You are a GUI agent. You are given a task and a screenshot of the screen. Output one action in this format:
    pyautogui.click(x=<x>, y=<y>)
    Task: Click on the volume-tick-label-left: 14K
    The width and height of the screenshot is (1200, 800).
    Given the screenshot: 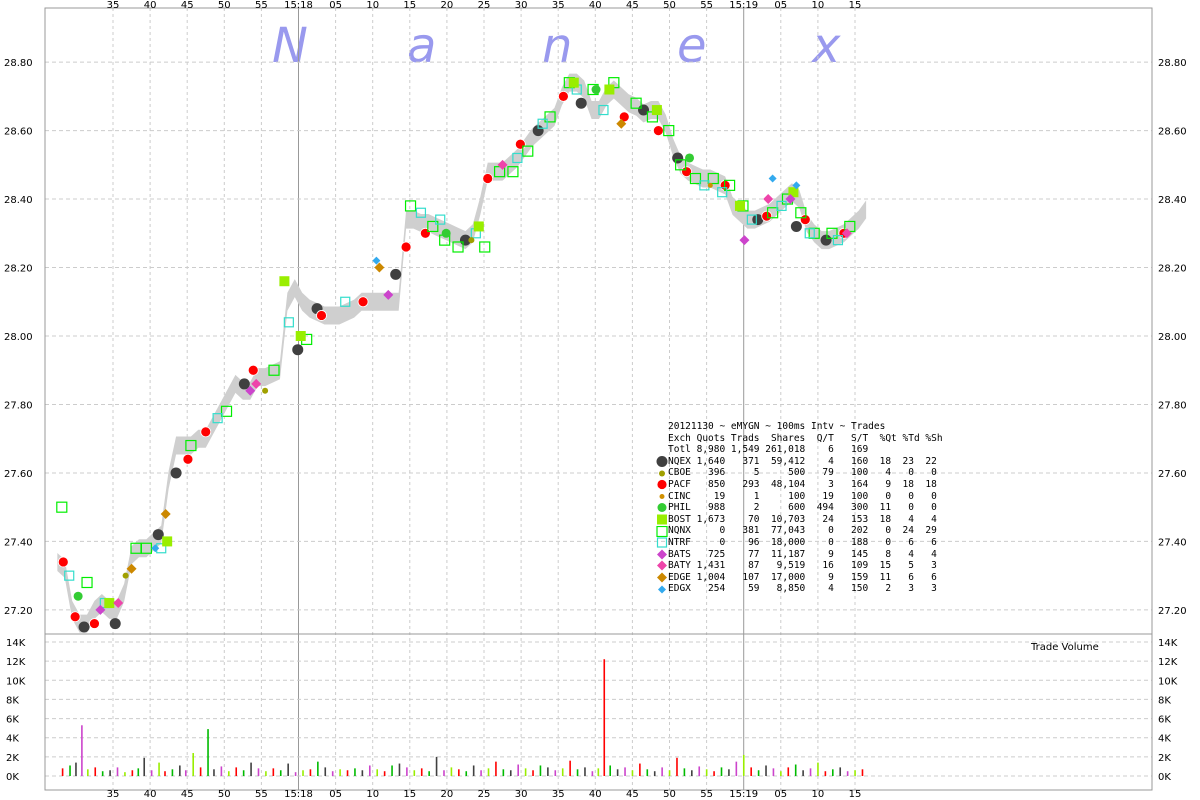 What is the action you would take?
    pyautogui.click(x=16, y=643)
    